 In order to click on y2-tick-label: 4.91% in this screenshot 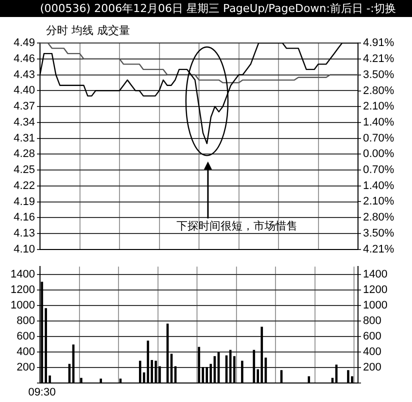, I will do `click(378, 43)`.